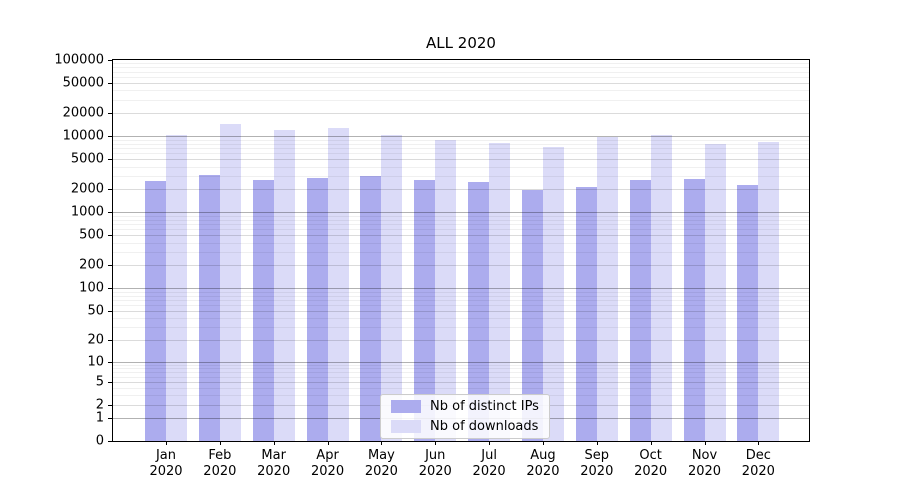  Describe the element at coordinates (435, 464) in the screenshot. I see `x-tick-label: Jun 2020` at that location.